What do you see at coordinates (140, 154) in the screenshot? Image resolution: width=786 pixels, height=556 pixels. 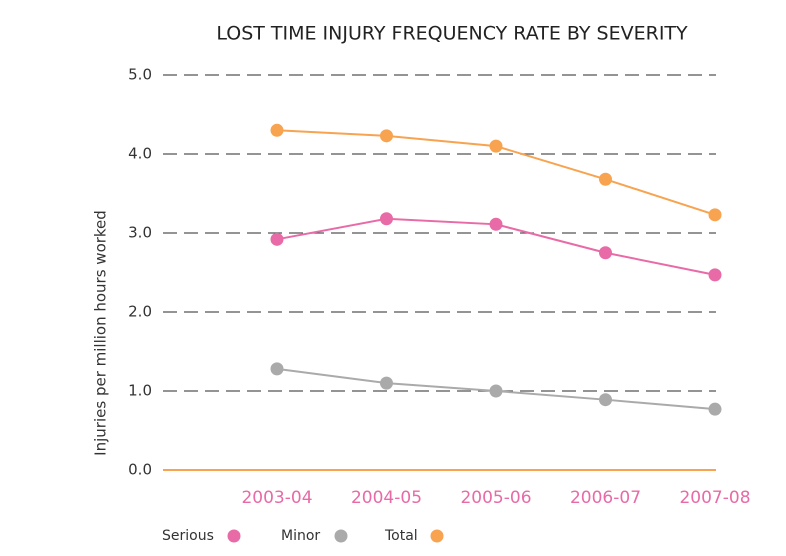 I see `y-tick-label: 4.0` at bounding box center [140, 154].